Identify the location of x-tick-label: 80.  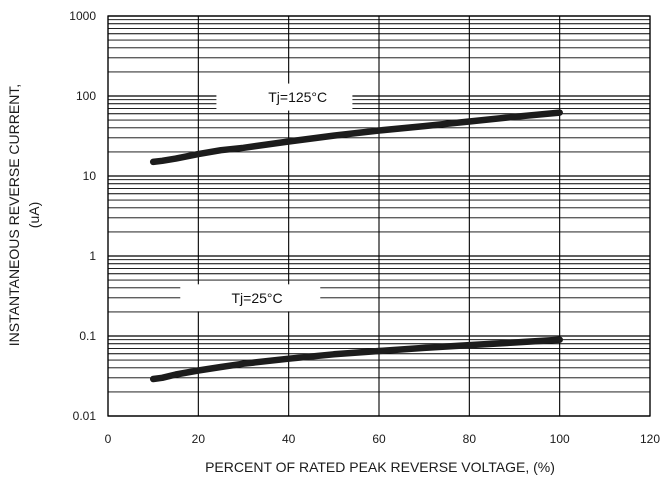
(470, 439).